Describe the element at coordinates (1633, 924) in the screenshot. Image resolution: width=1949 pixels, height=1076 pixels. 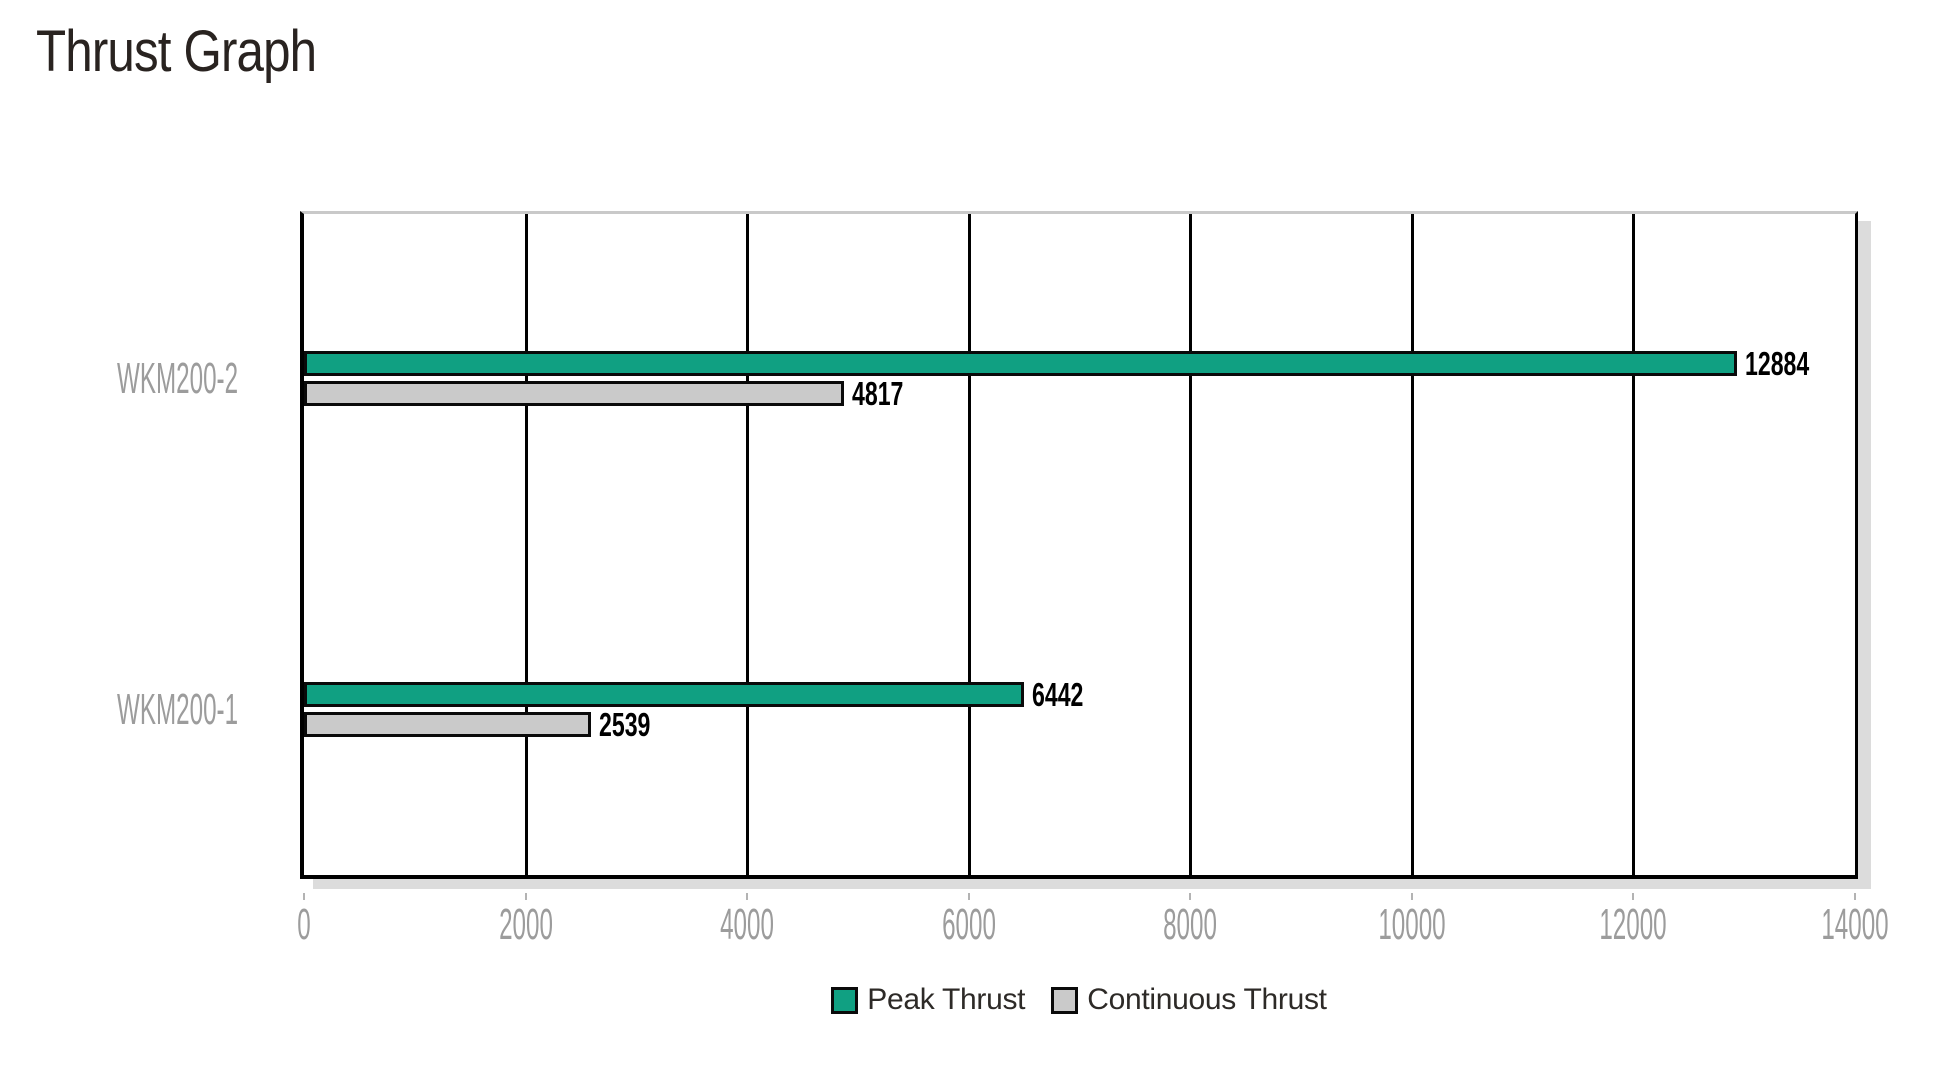
I see `x-axis-tick-label: 12000` at that location.